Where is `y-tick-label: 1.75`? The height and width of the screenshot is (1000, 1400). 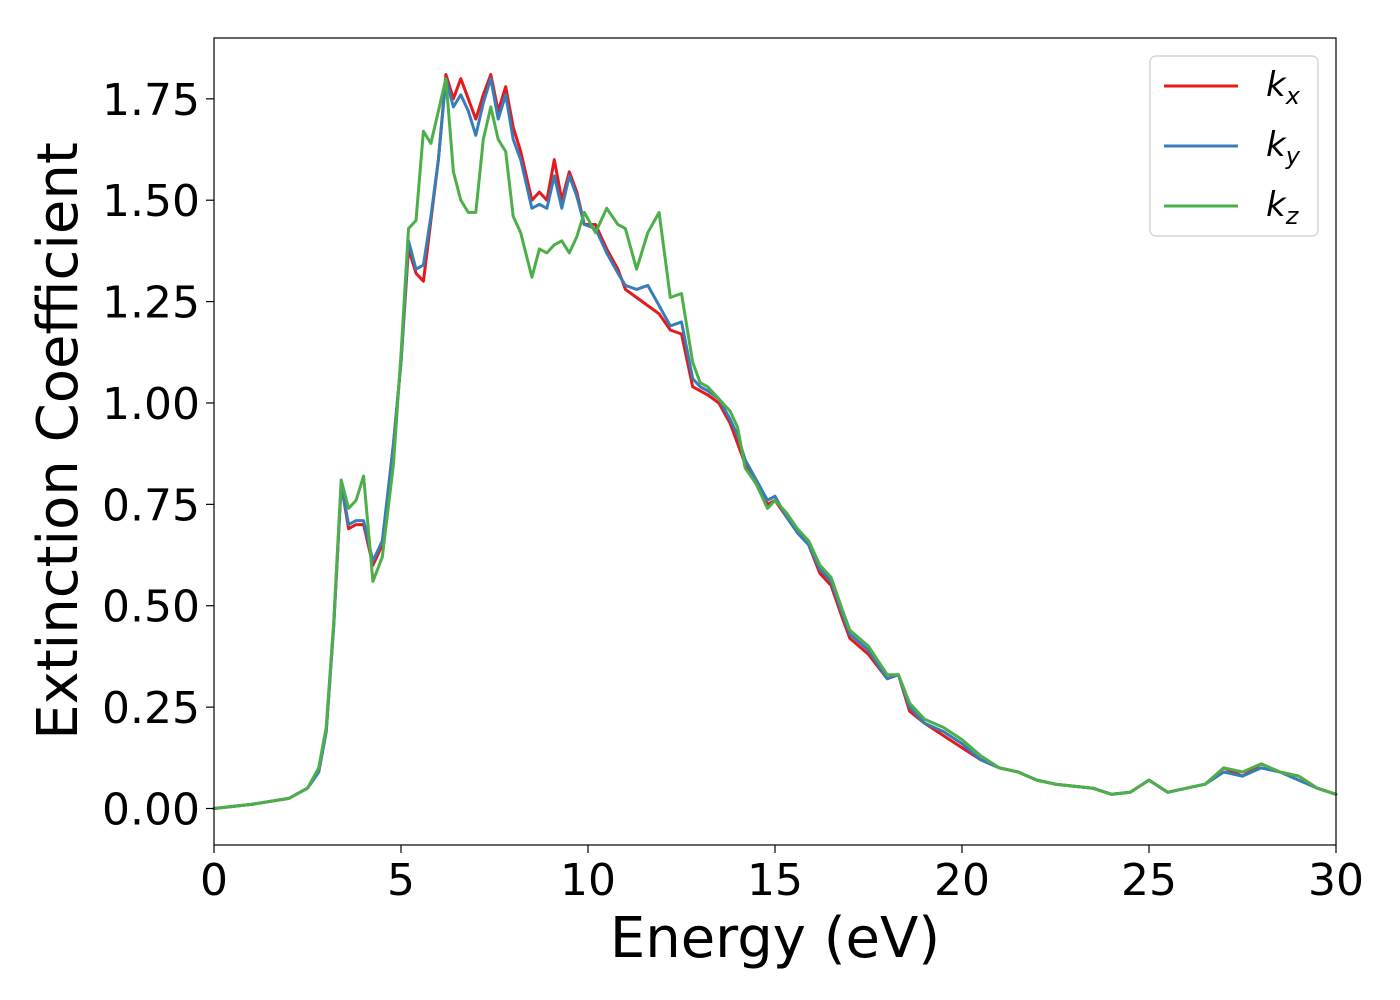
y-tick-label: 1.75 is located at coordinates (151, 100).